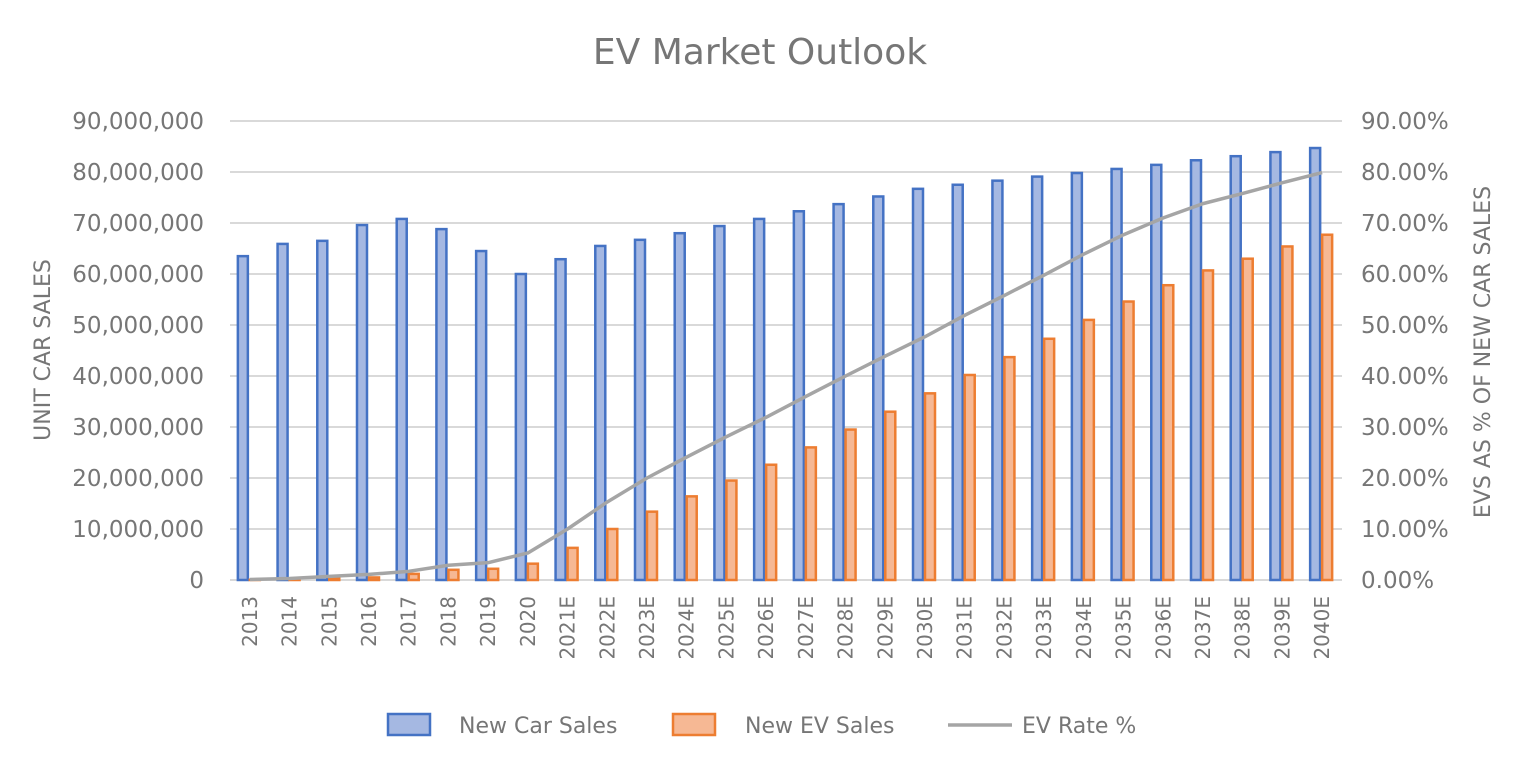 The width and height of the screenshot is (1537, 772). What do you see at coordinates (1004, 628) in the screenshot?
I see `x-tick-label: 2032E` at bounding box center [1004, 628].